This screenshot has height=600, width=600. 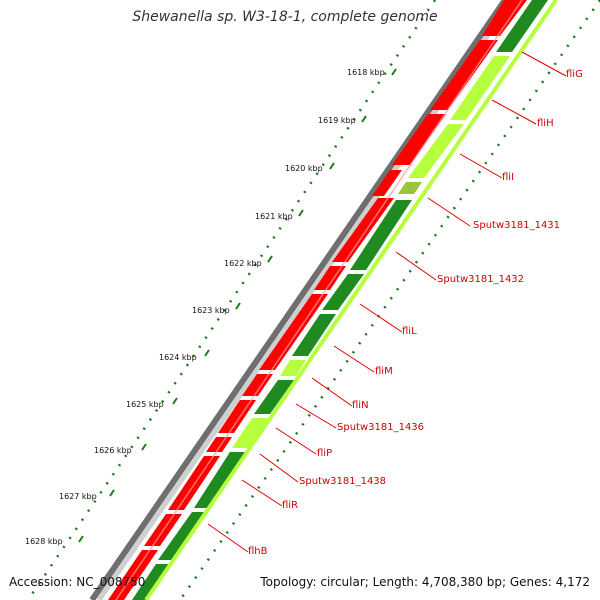 I want to click on kbp-tick-label: 1621 kbp, so click(x=274, y=216).